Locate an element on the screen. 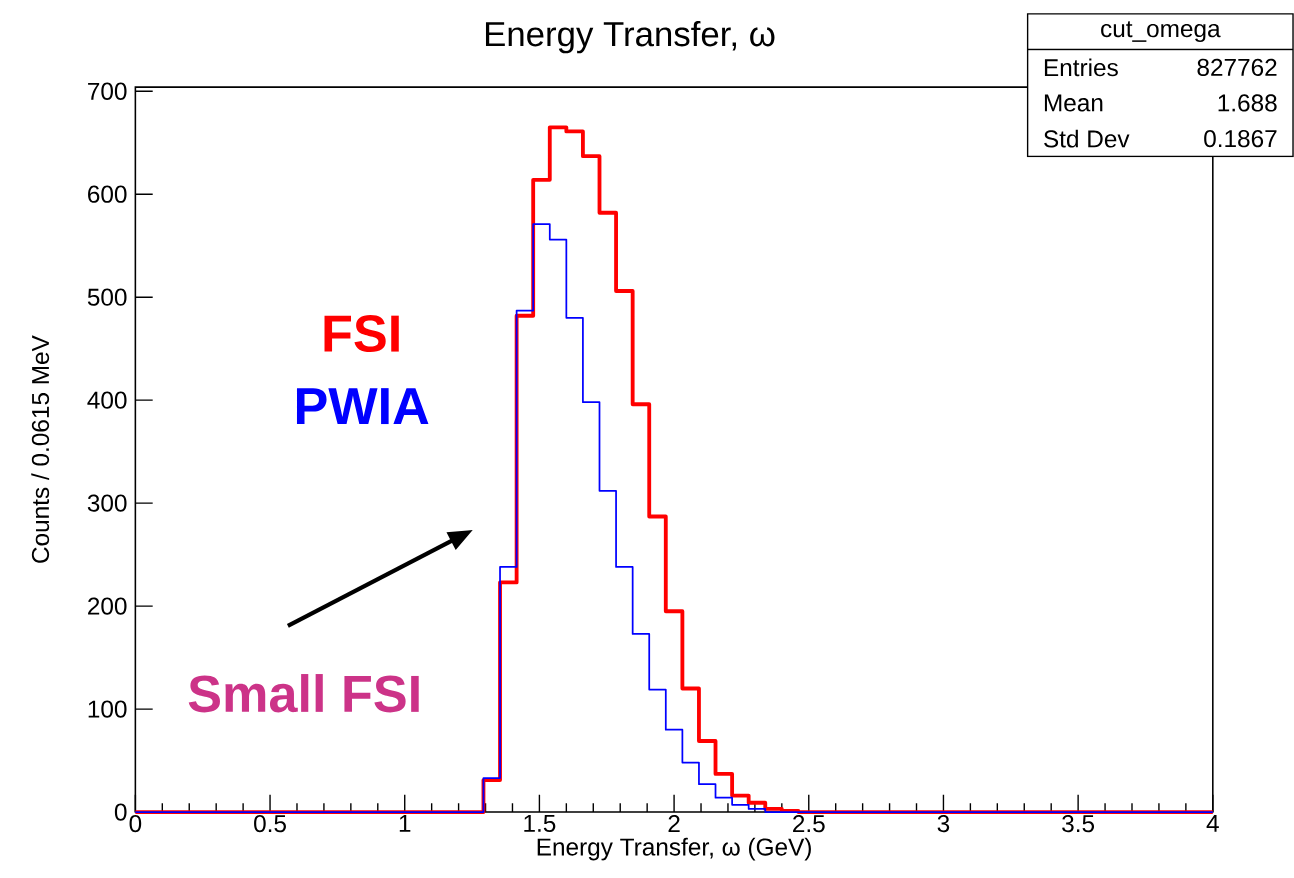  y-axis-title: Counts / 0.0615 MeV is located at coordinates (40, 449).